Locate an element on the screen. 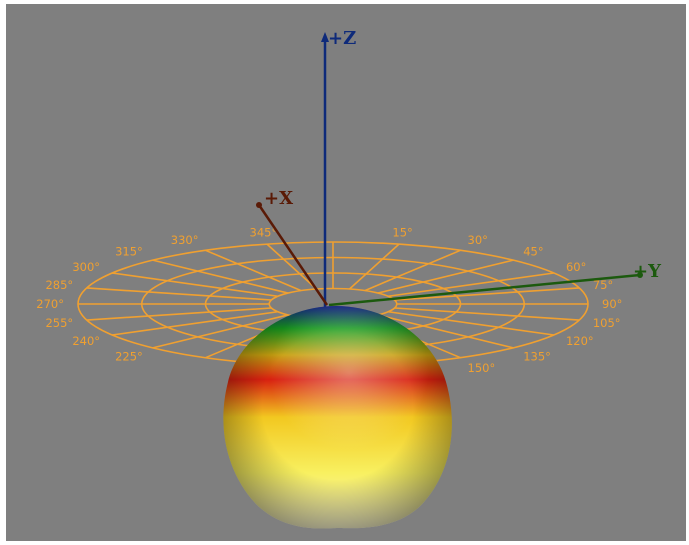  x-axis-endpoint is located at coordinates (259, 205).